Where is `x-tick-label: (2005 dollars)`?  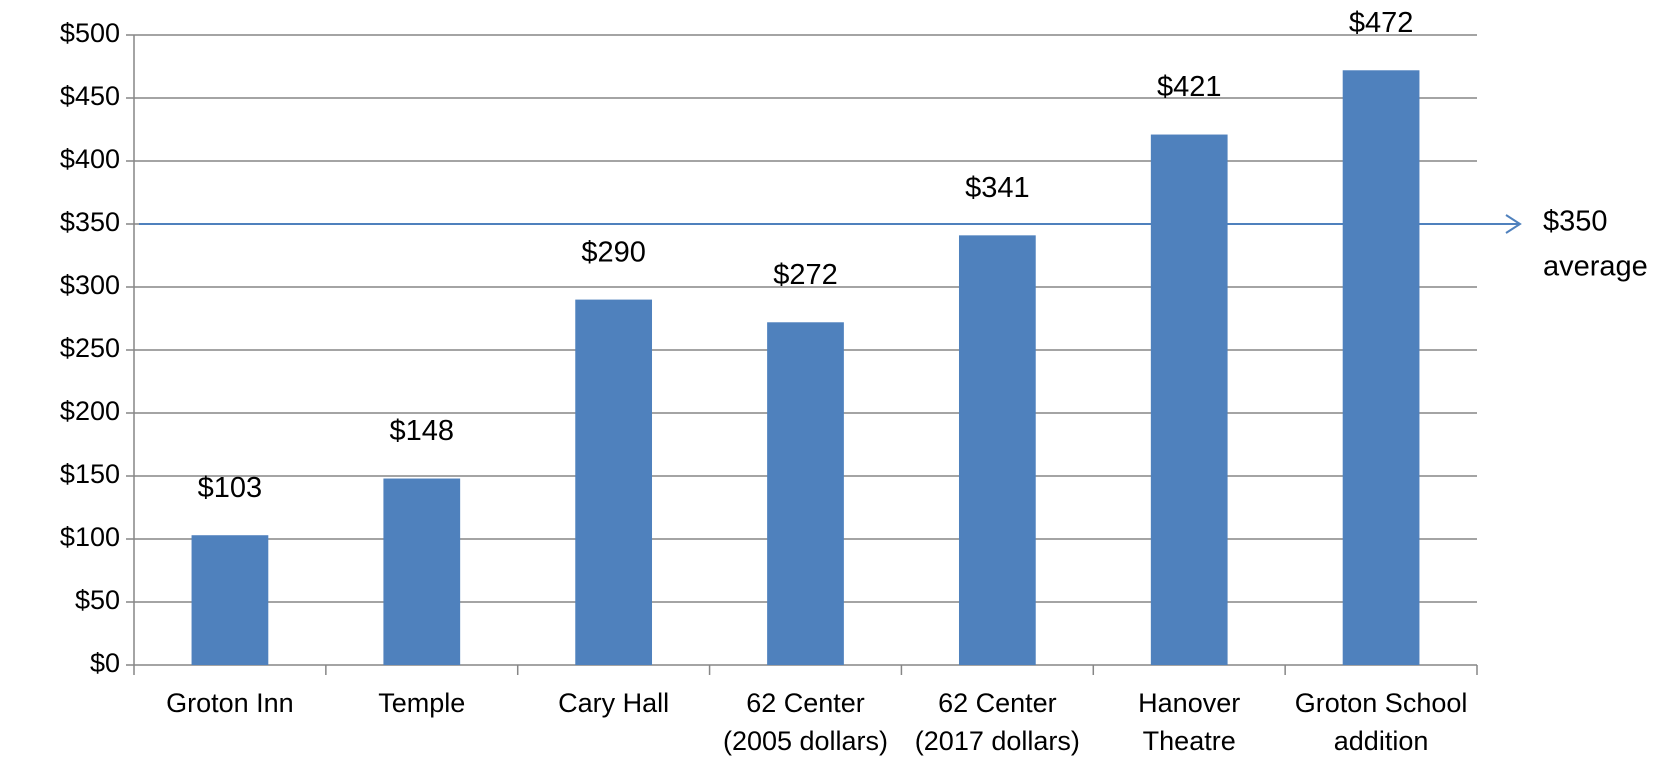 x-tick-label: (2005 dollars) is located at coordinates (805, 741).